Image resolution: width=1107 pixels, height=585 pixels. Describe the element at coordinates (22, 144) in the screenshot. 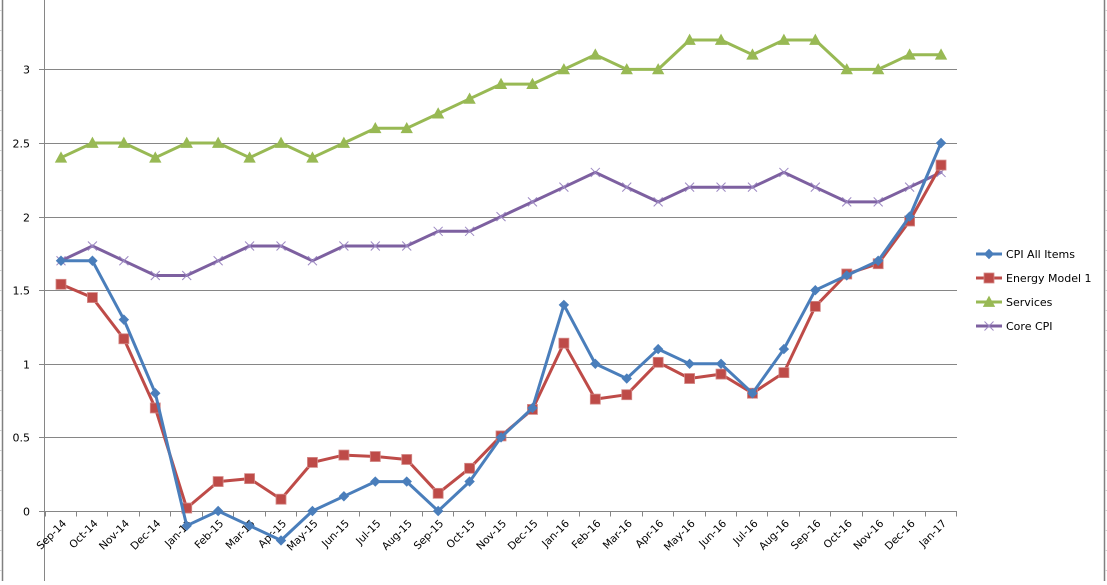

I see `y-tick-label: 2.5` at that location.